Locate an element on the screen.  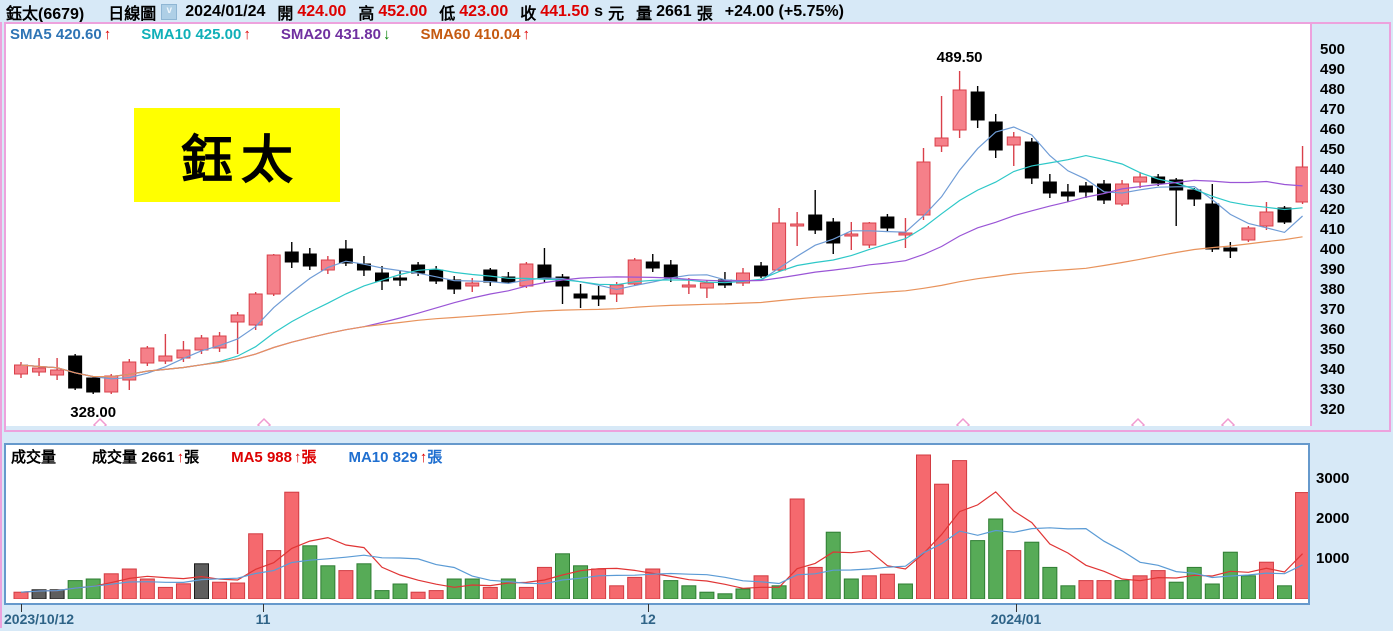
price-axis-label: 430 is located at coordinates (1333, 189).